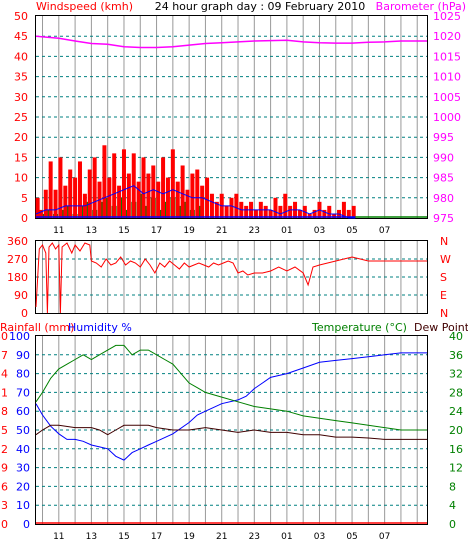 This screenshot has height=559, width=468. Describe the element at coordinates (456, 392) in the screenshot. I see `temp-tick-label: 28` at that location.